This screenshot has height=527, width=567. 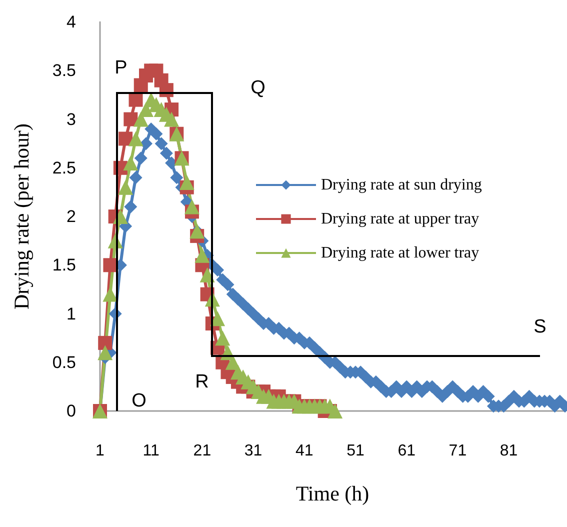 What do you see at coordinates (540, 327) in the screenshot?
I see `annotation: S` at bounding box center [540, 327].